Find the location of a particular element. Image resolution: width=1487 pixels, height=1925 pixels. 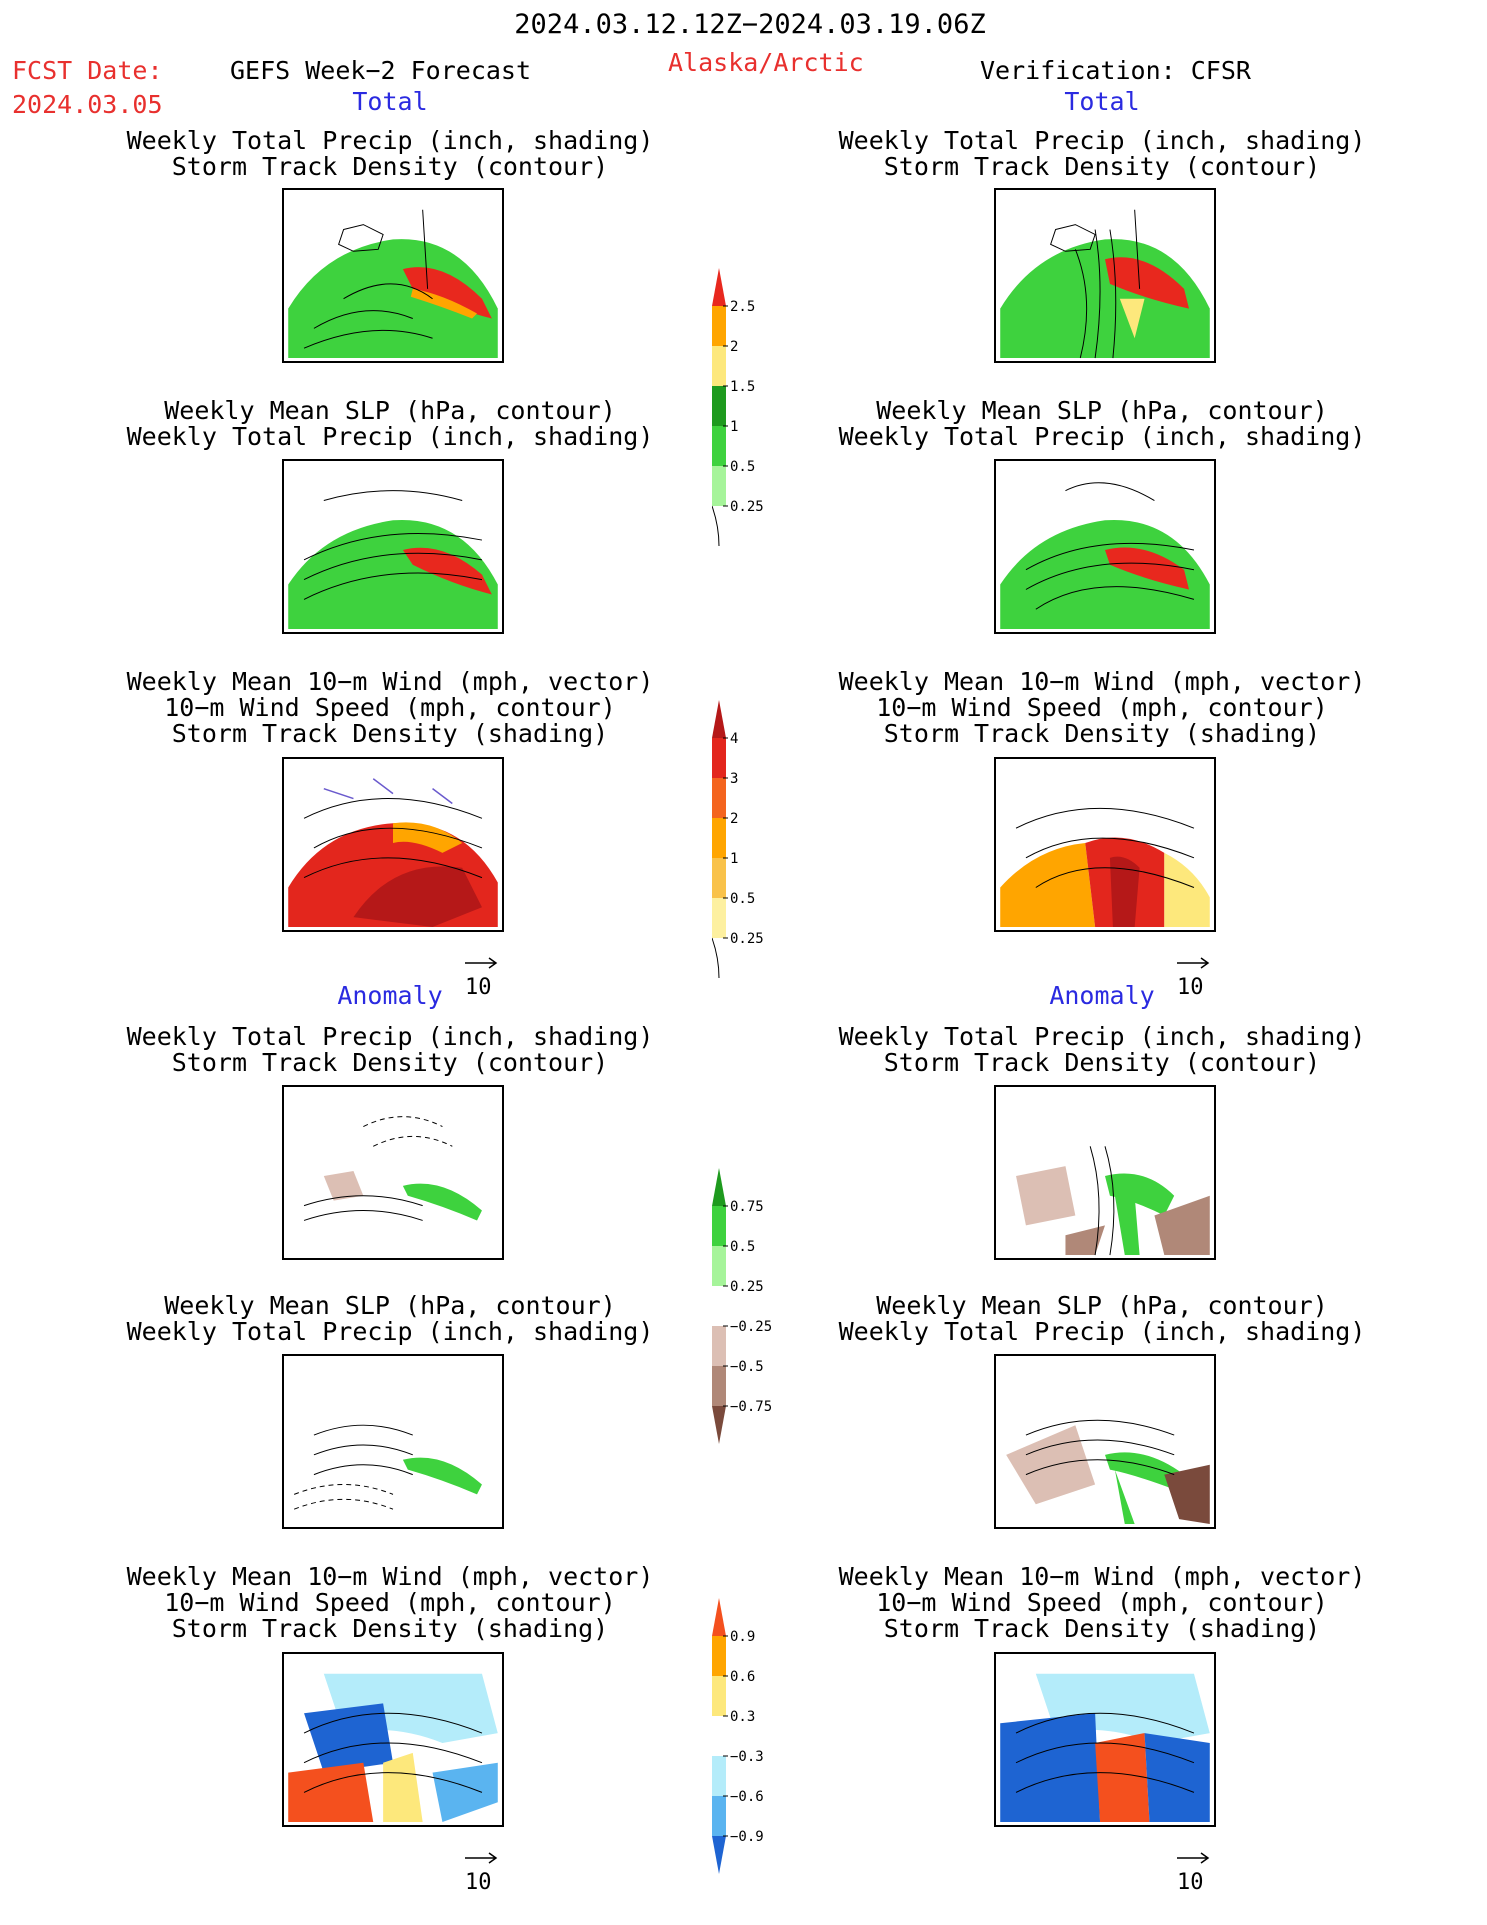

title-total-slp-left-1: Weekly Mean SLP (hPa, contour) is located at coordinates (390, 410).